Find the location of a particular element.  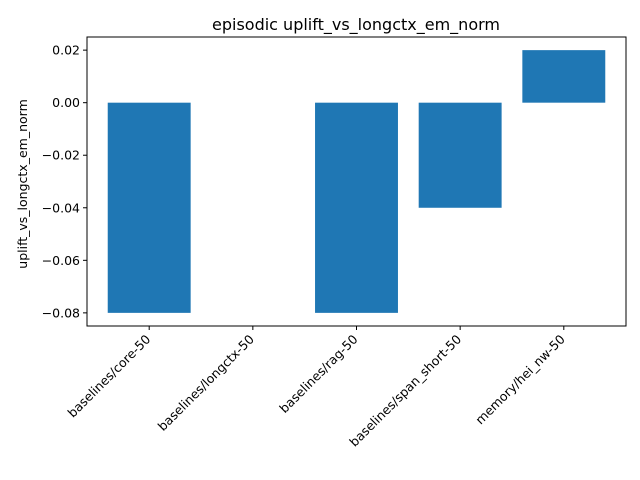

x-tick-label: memory/hei_nw-50 is located at coordinates (520, 379).